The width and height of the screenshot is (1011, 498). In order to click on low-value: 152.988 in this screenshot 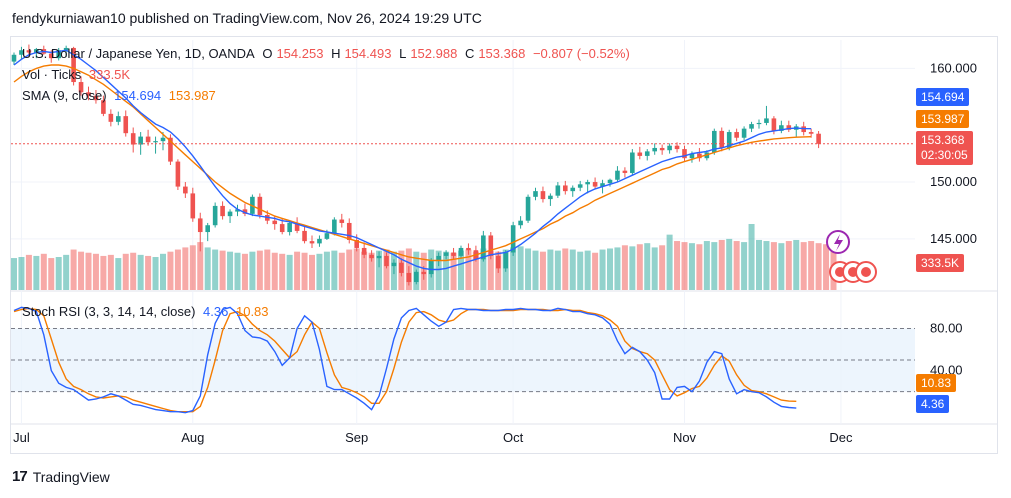, I will do `click(434, 53)`.